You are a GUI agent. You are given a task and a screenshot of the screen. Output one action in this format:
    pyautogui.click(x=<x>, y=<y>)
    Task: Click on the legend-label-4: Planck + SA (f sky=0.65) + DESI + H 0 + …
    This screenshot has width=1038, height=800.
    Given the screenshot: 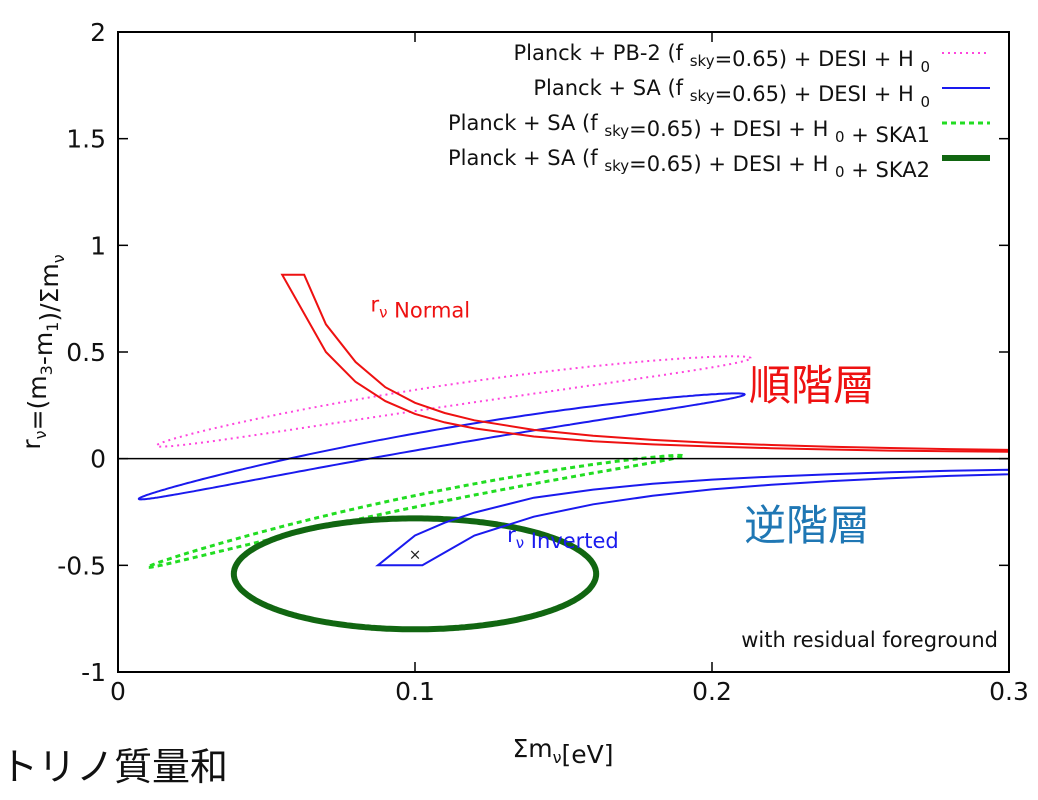 What is the action you would take?
    pyautogui.click(x=689, y=164)
    